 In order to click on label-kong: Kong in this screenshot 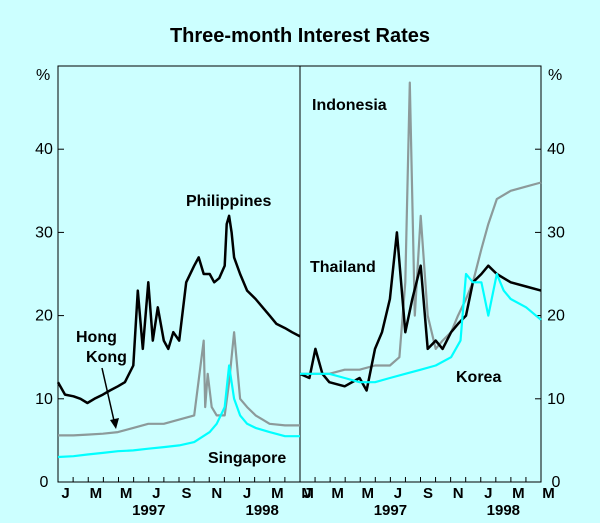, I will do `click(106, 357)`.